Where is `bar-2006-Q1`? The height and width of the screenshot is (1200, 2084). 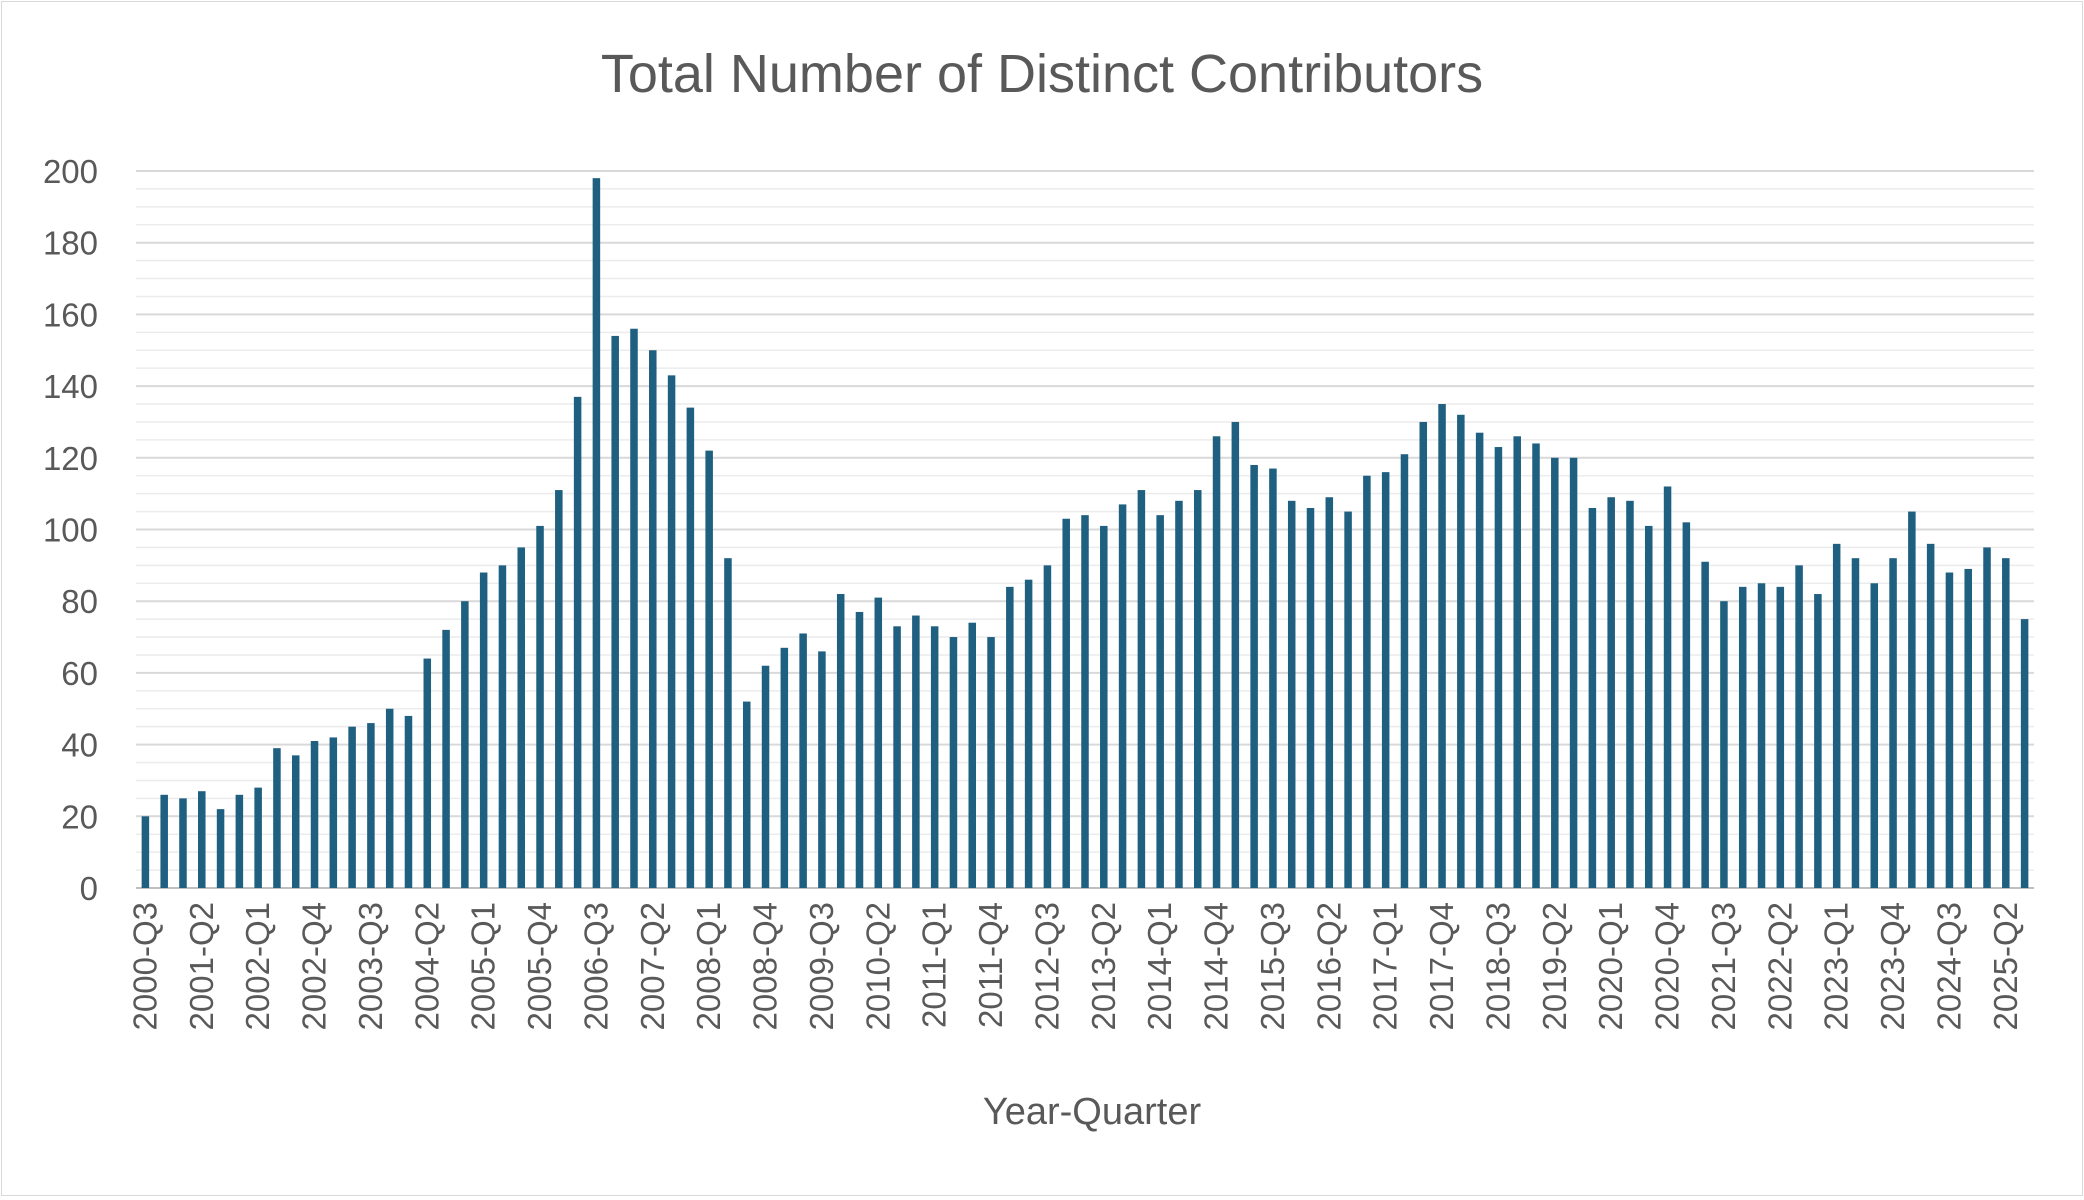 bar-2006-Q1 is located at coordinates (559, 689).